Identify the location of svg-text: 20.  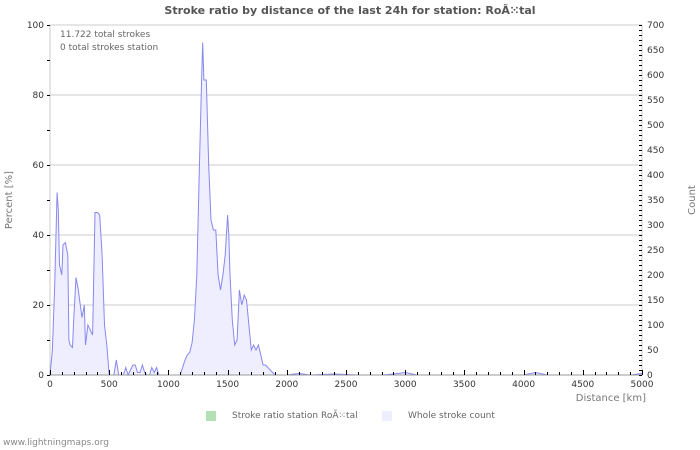
(39, 306).